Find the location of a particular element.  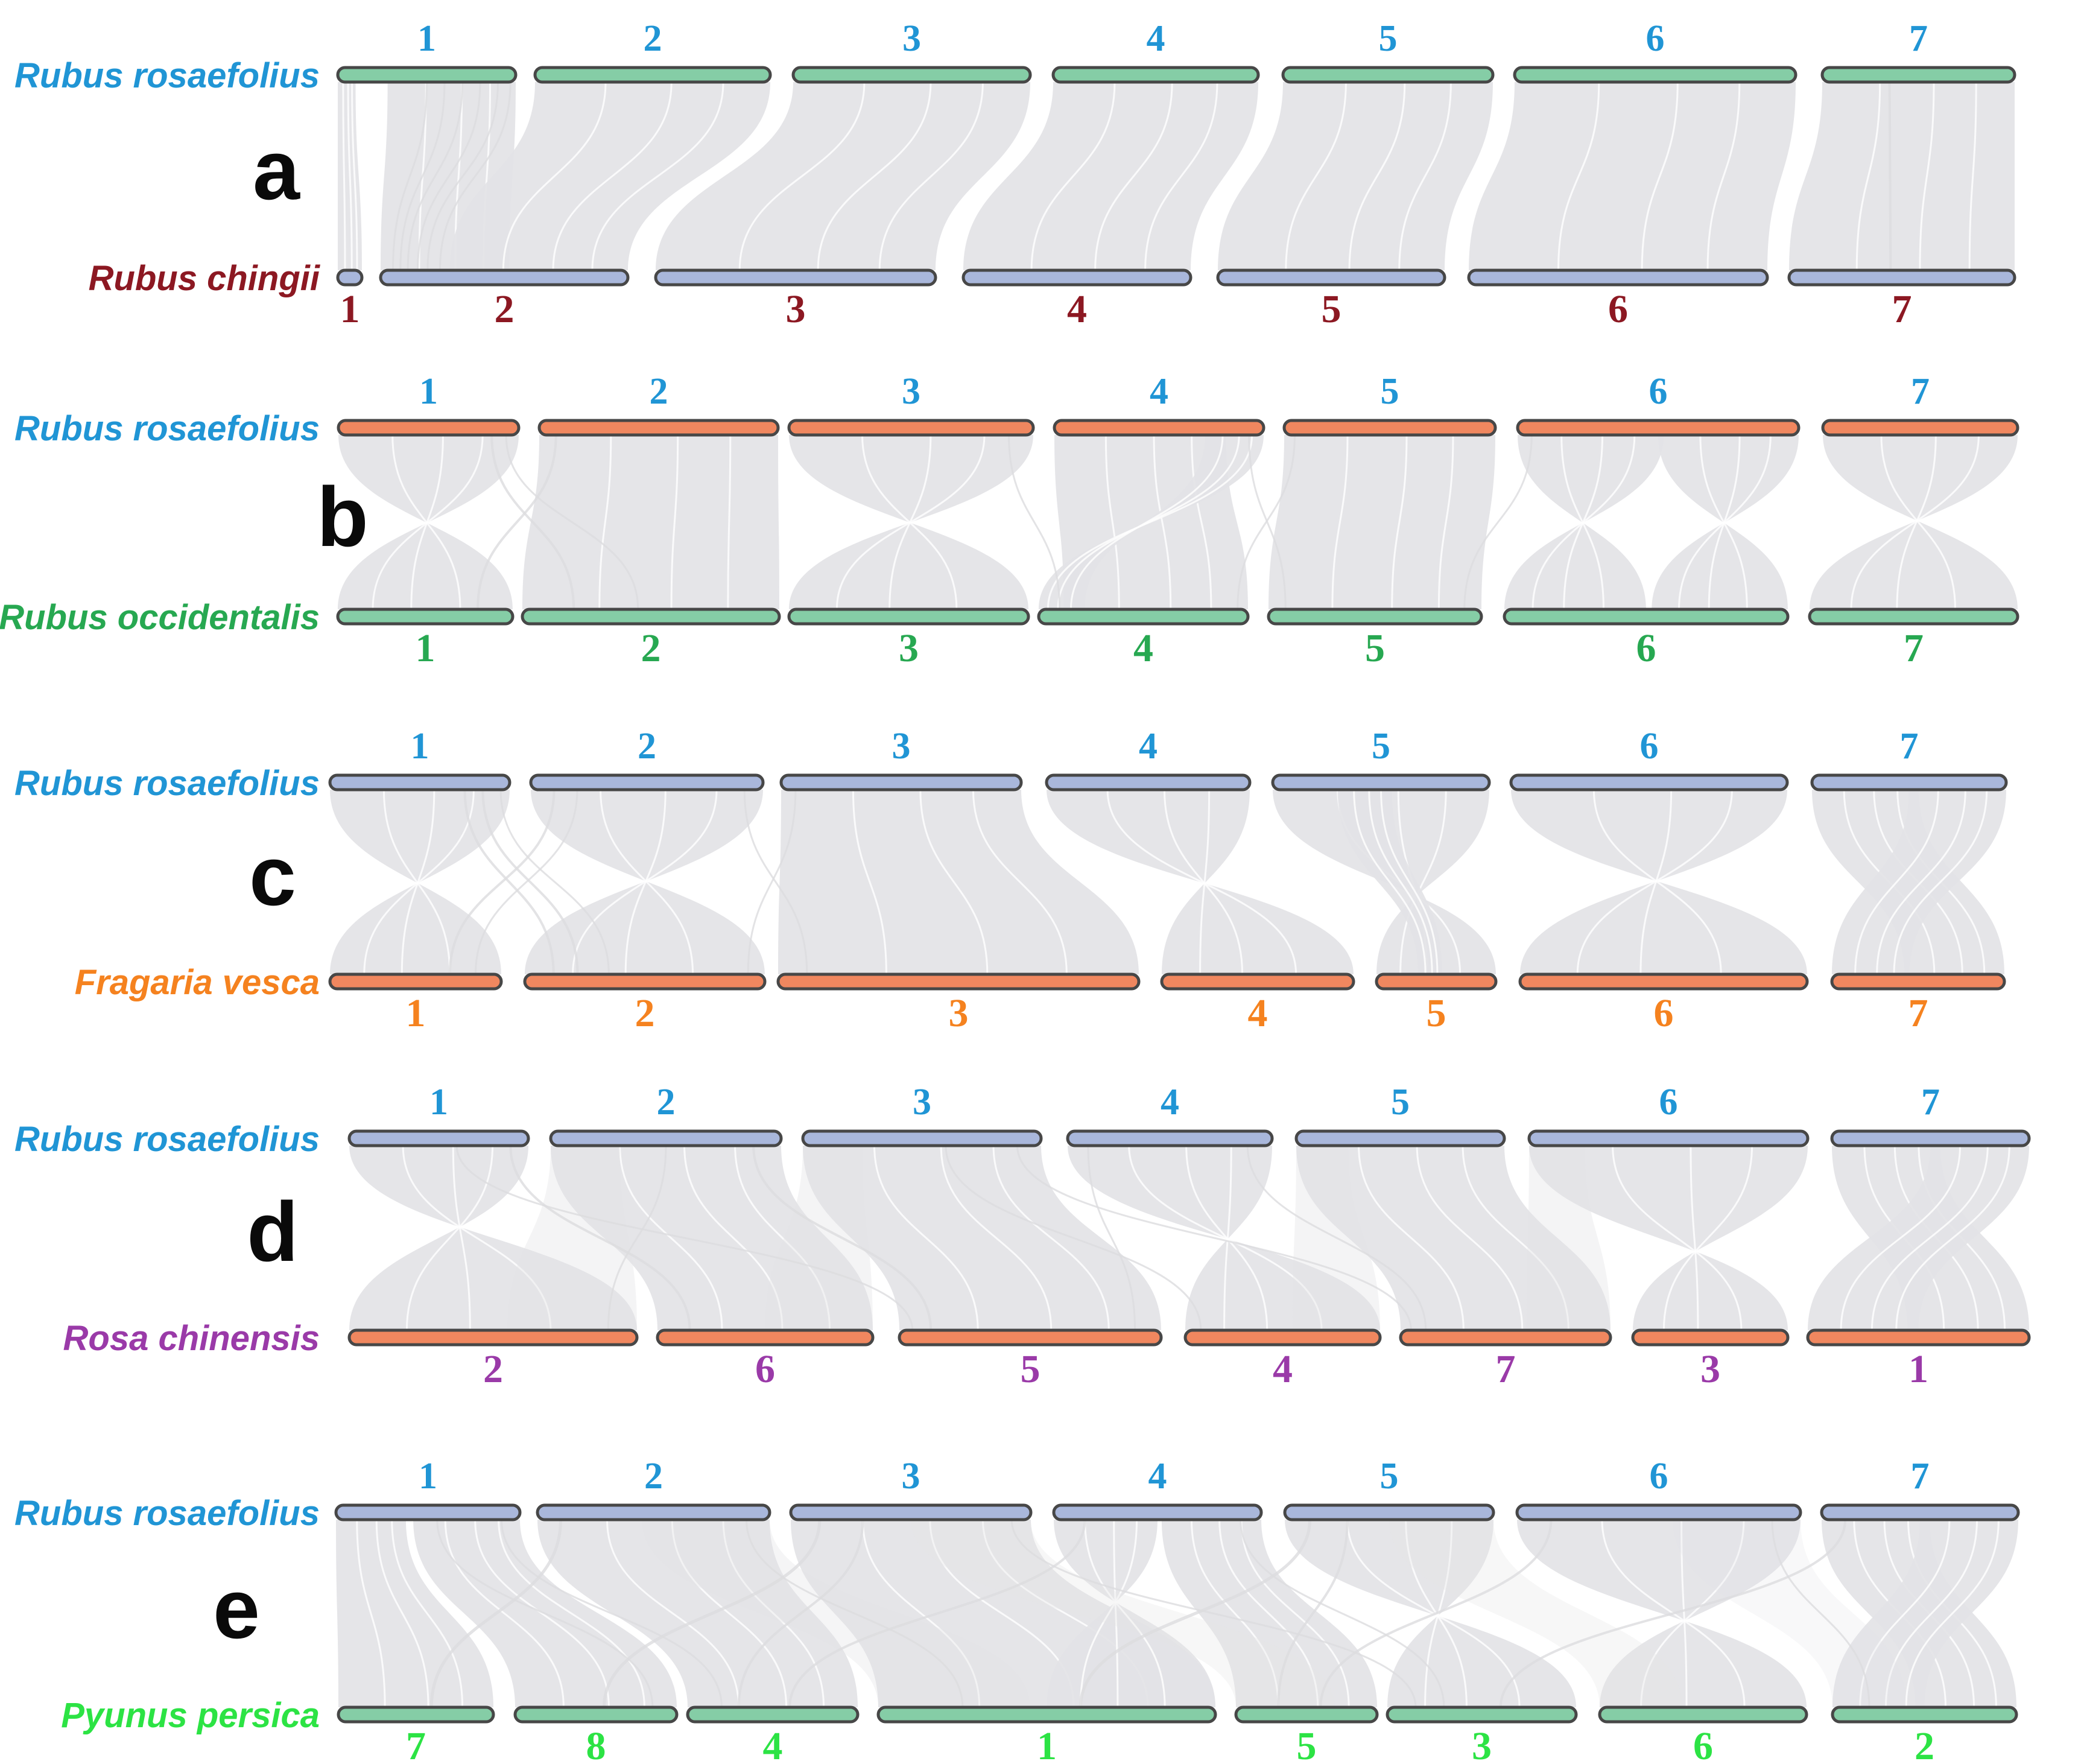

species-label-top: Rubus rosaefolius is located at coordinates (167, 1513).